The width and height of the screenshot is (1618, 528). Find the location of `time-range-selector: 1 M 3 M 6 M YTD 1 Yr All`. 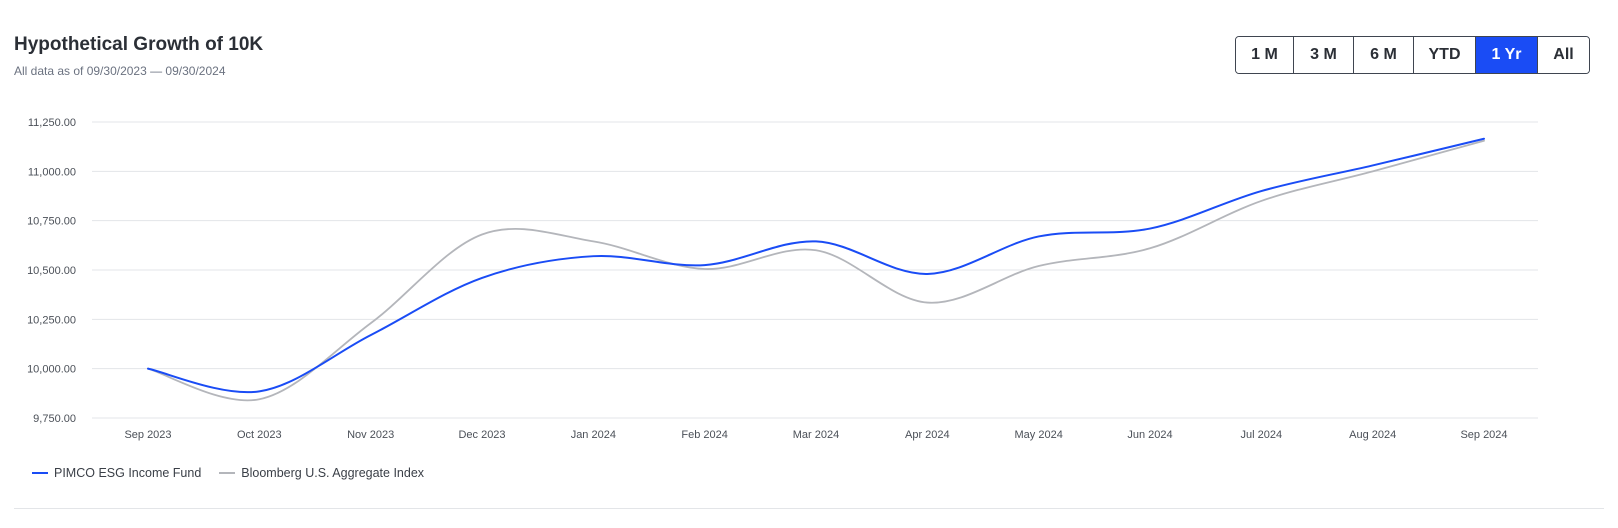

time-range-selector: 1 M 3 M 6 M YTD 1 Yr All is located at coordinates (1412, 55).